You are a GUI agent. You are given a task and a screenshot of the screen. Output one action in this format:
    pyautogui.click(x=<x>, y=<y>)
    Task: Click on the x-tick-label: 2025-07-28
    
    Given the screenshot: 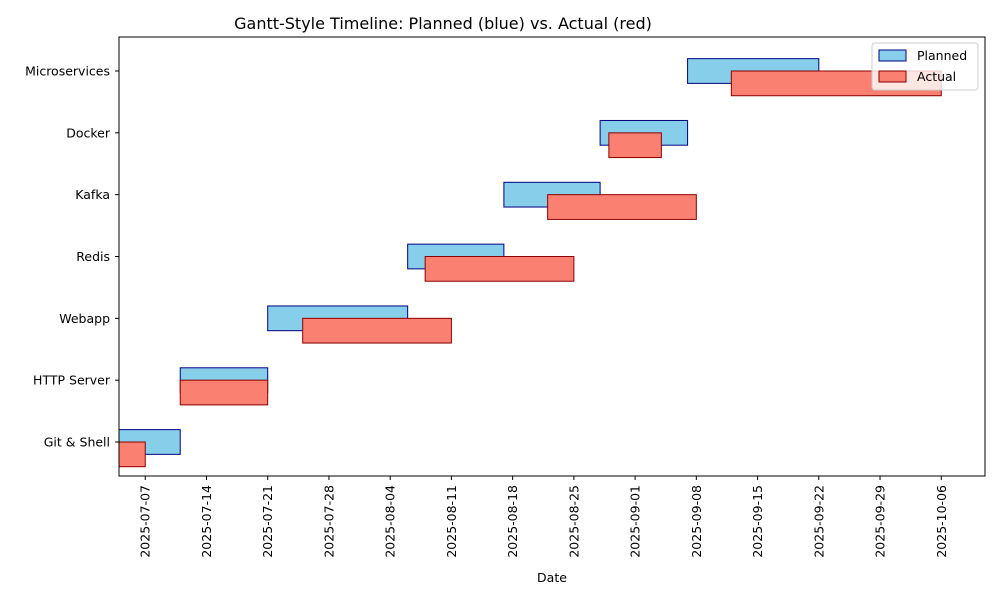 What is the action you would take?
    pyautogui.click(x=328, y=521)
    